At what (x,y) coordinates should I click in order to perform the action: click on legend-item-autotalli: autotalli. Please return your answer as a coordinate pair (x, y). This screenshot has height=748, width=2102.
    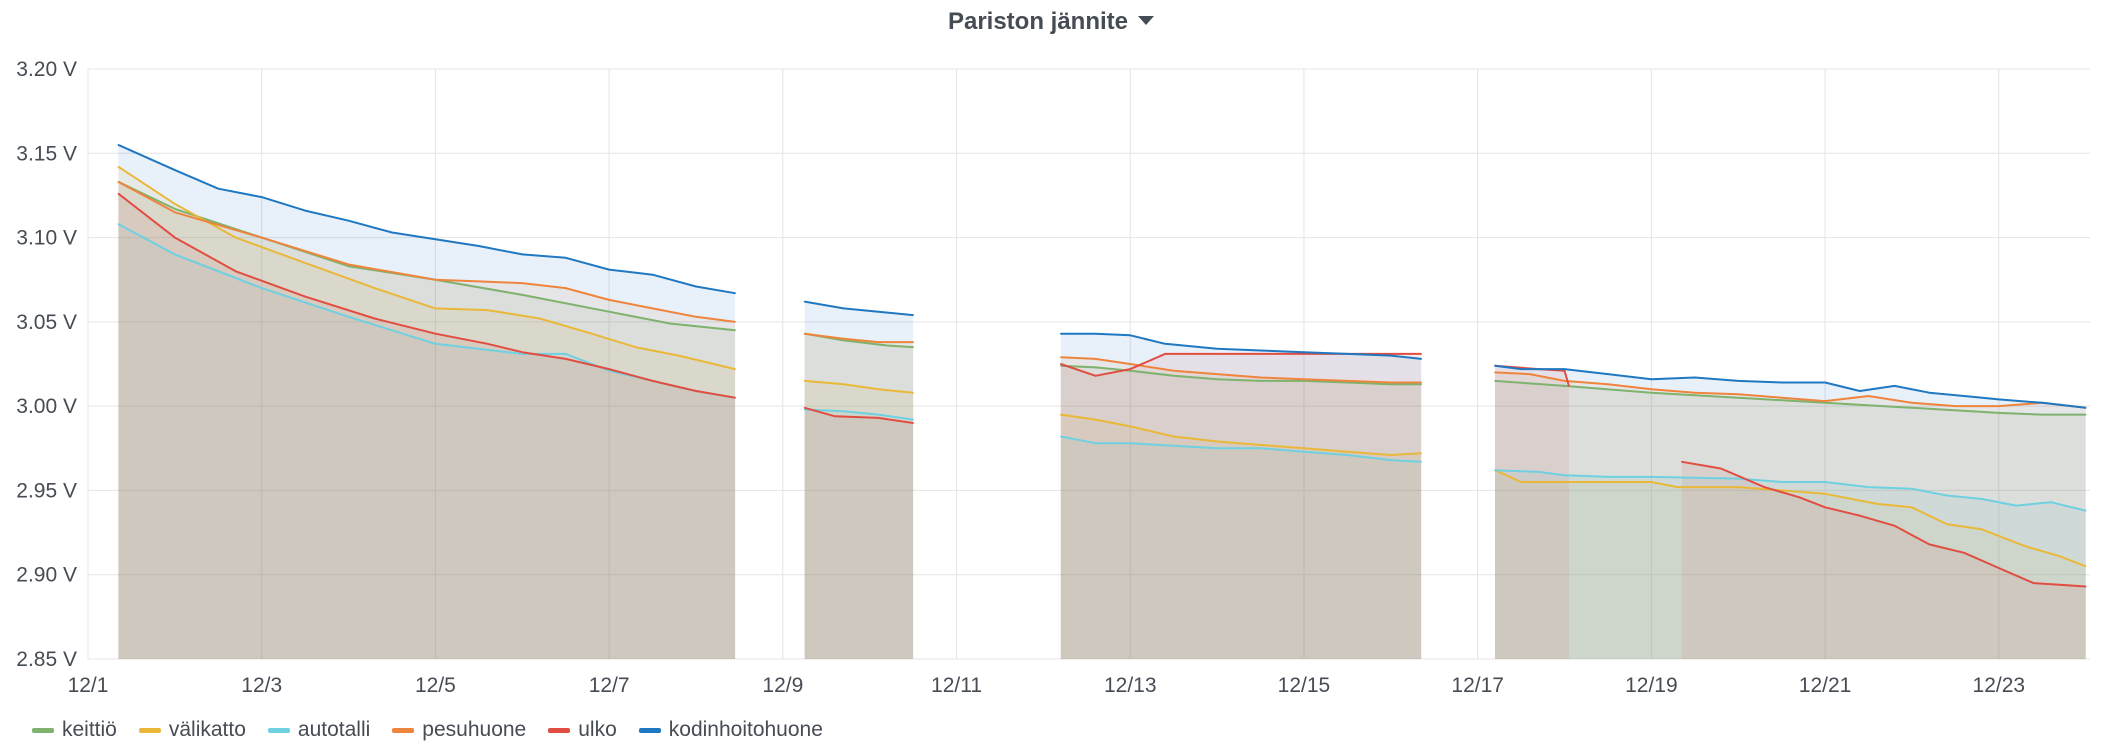
    Looking at the image, I should click on (318, 730).